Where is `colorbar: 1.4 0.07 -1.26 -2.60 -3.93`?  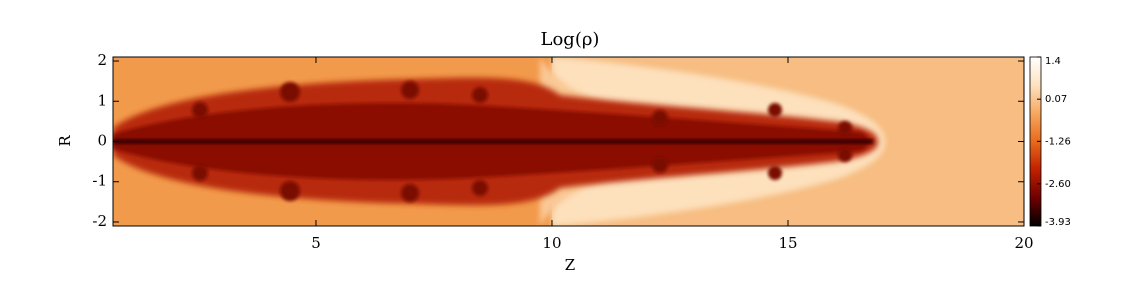 colorbar: 1.4 0.07 -1.26 -2.60 -3.93 is located at coordinates (1050, 142).